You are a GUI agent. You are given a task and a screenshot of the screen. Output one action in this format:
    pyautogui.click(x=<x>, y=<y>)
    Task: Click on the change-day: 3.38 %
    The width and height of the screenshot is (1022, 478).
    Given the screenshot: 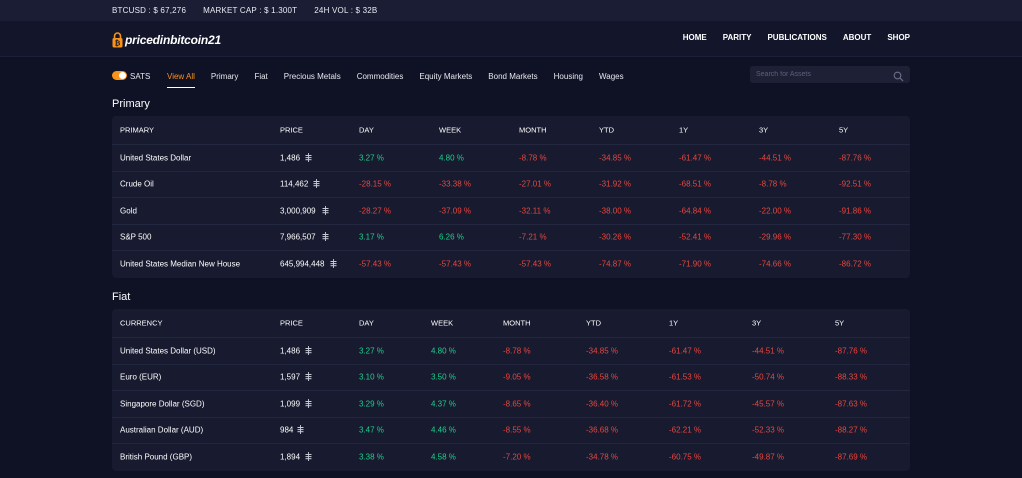 What is the action you would take?
    pyautogui.click(x=371, y=457)
    